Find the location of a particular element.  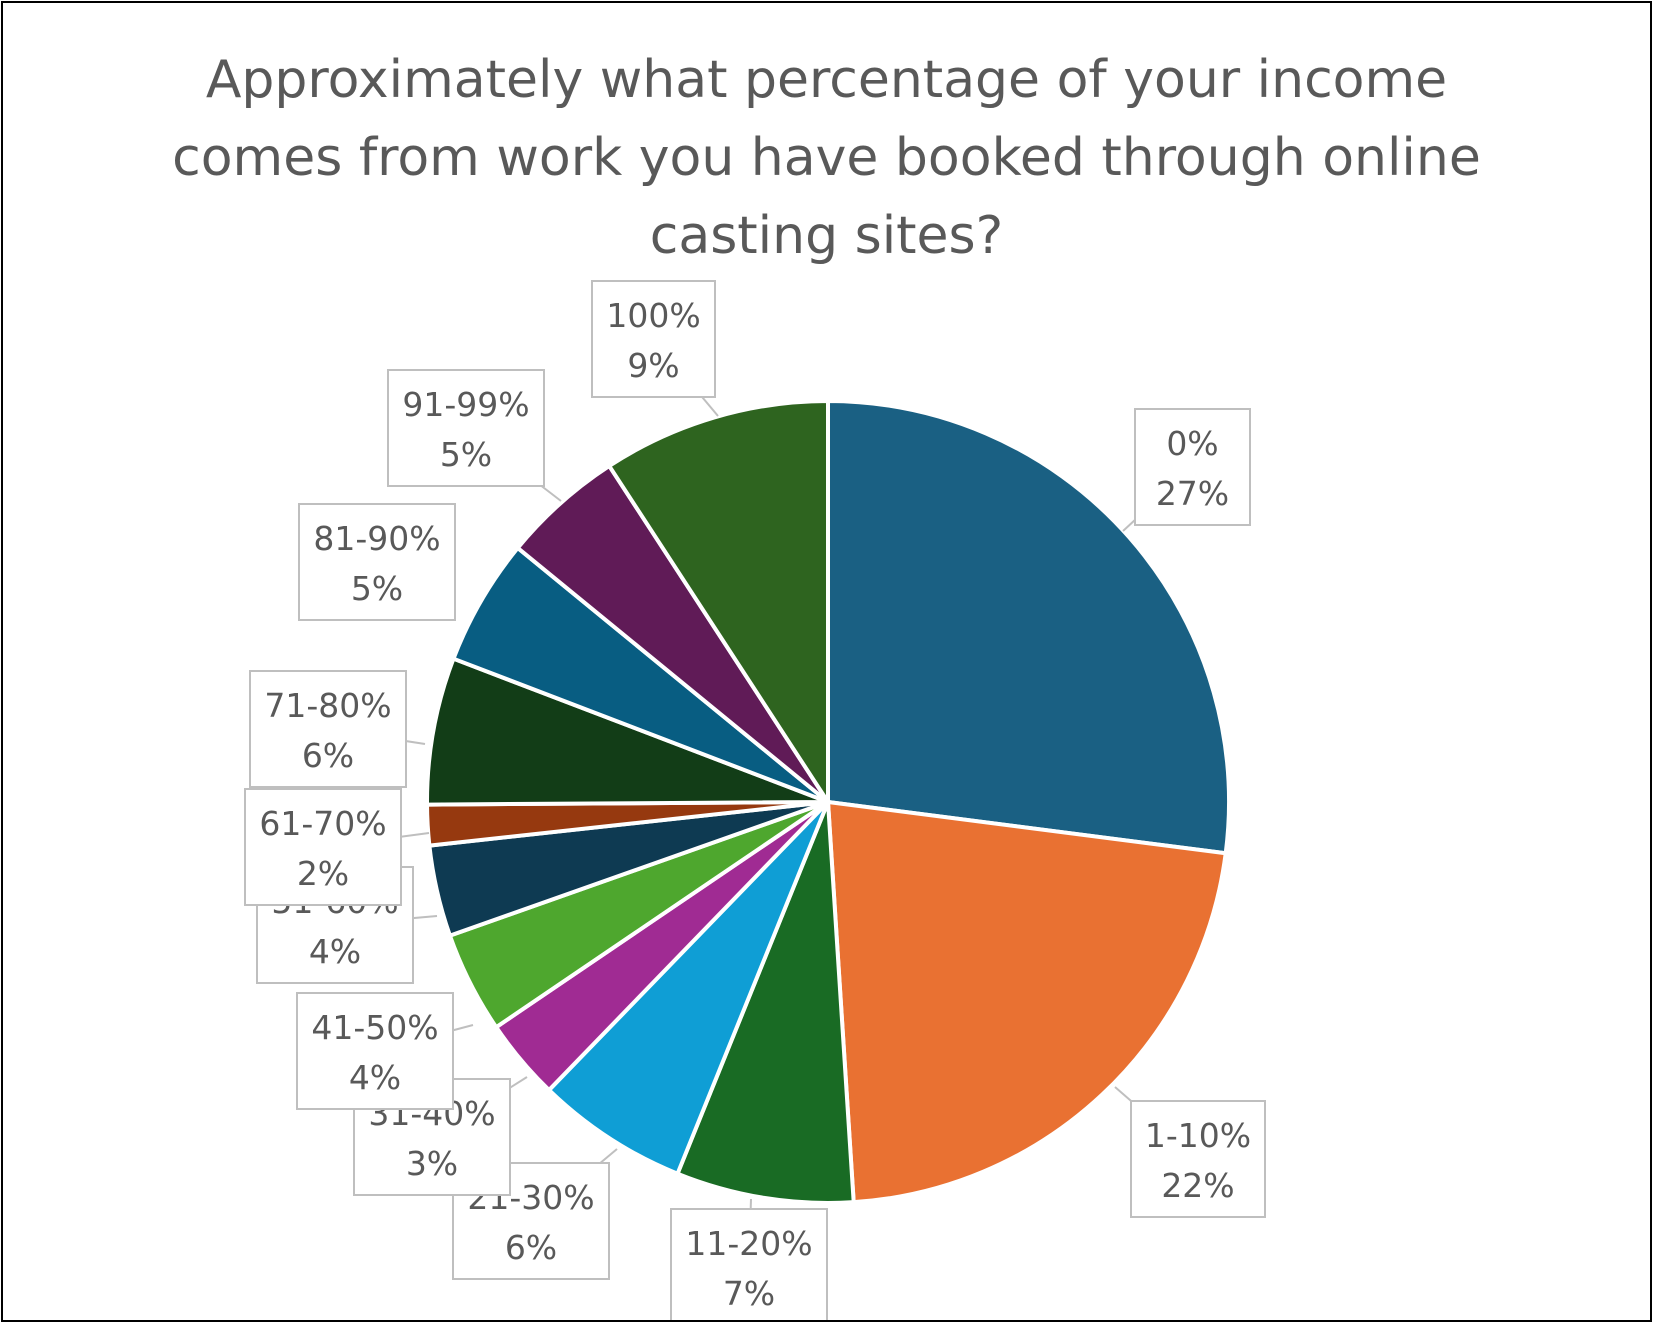

data-label-61-70pct: 61-70% 2% is located at coordinates (337, 847).